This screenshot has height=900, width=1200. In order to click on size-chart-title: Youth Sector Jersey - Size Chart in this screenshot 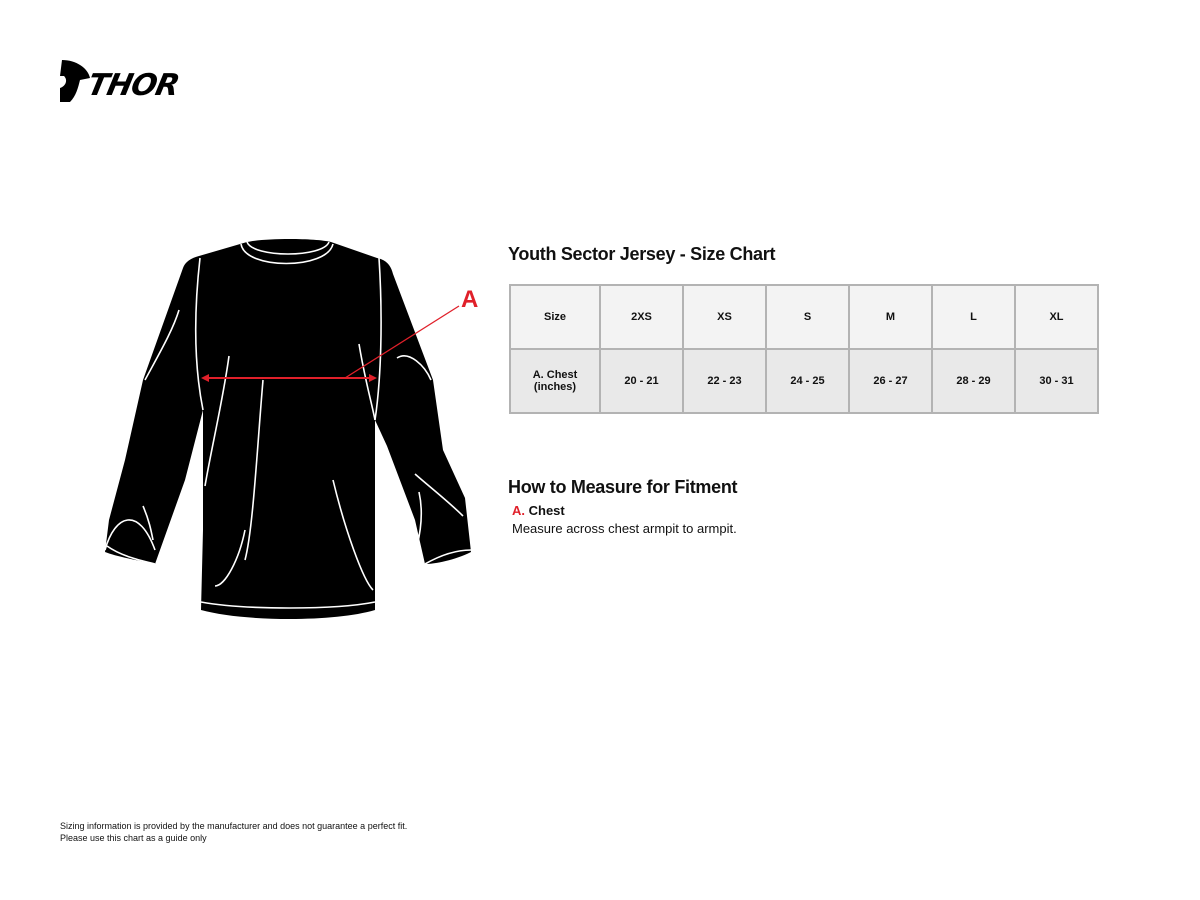, I will do `click(642, 254)`.